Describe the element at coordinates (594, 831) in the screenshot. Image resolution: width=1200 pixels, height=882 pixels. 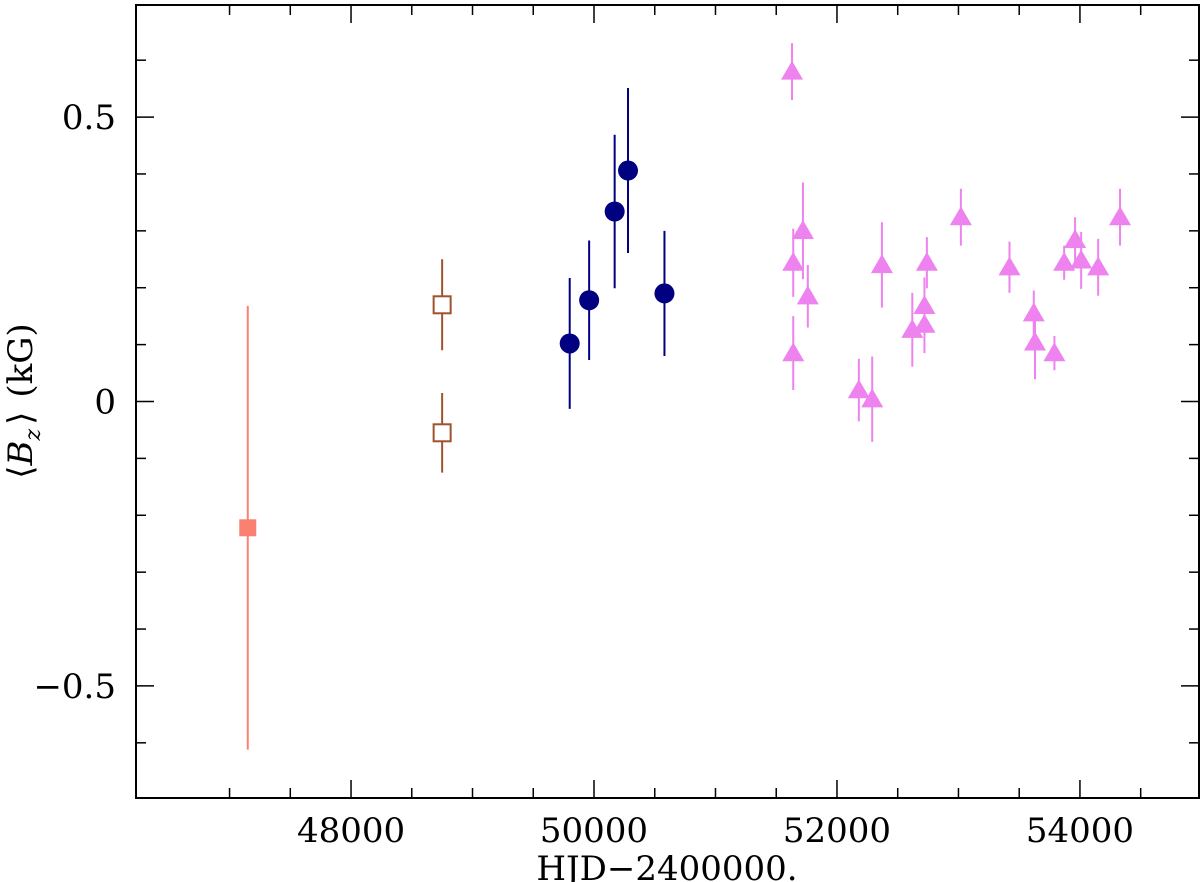
I see `x-tick-label: 50000` at that location.